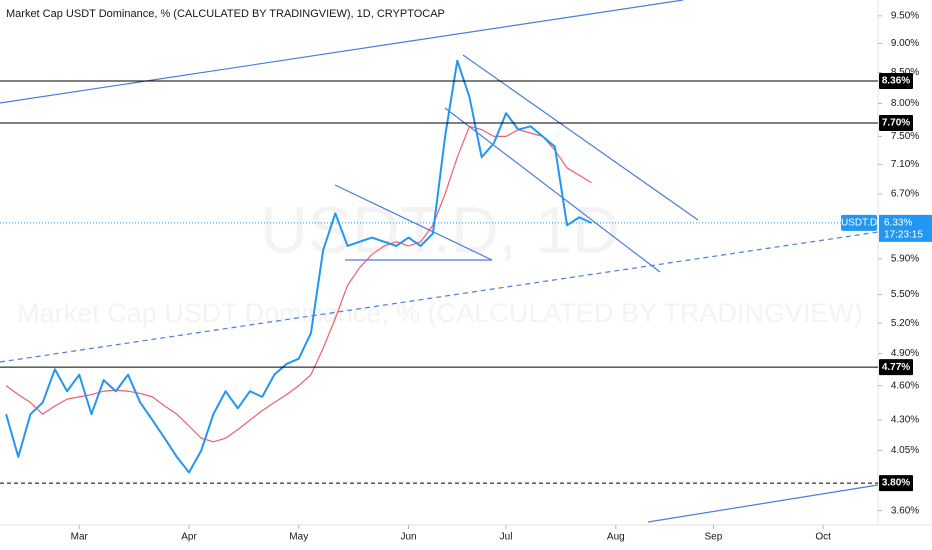 The height and width of the screenshot is (550, 932). I want to click on watermark: USDT.D, 1D, so click(439, 229).